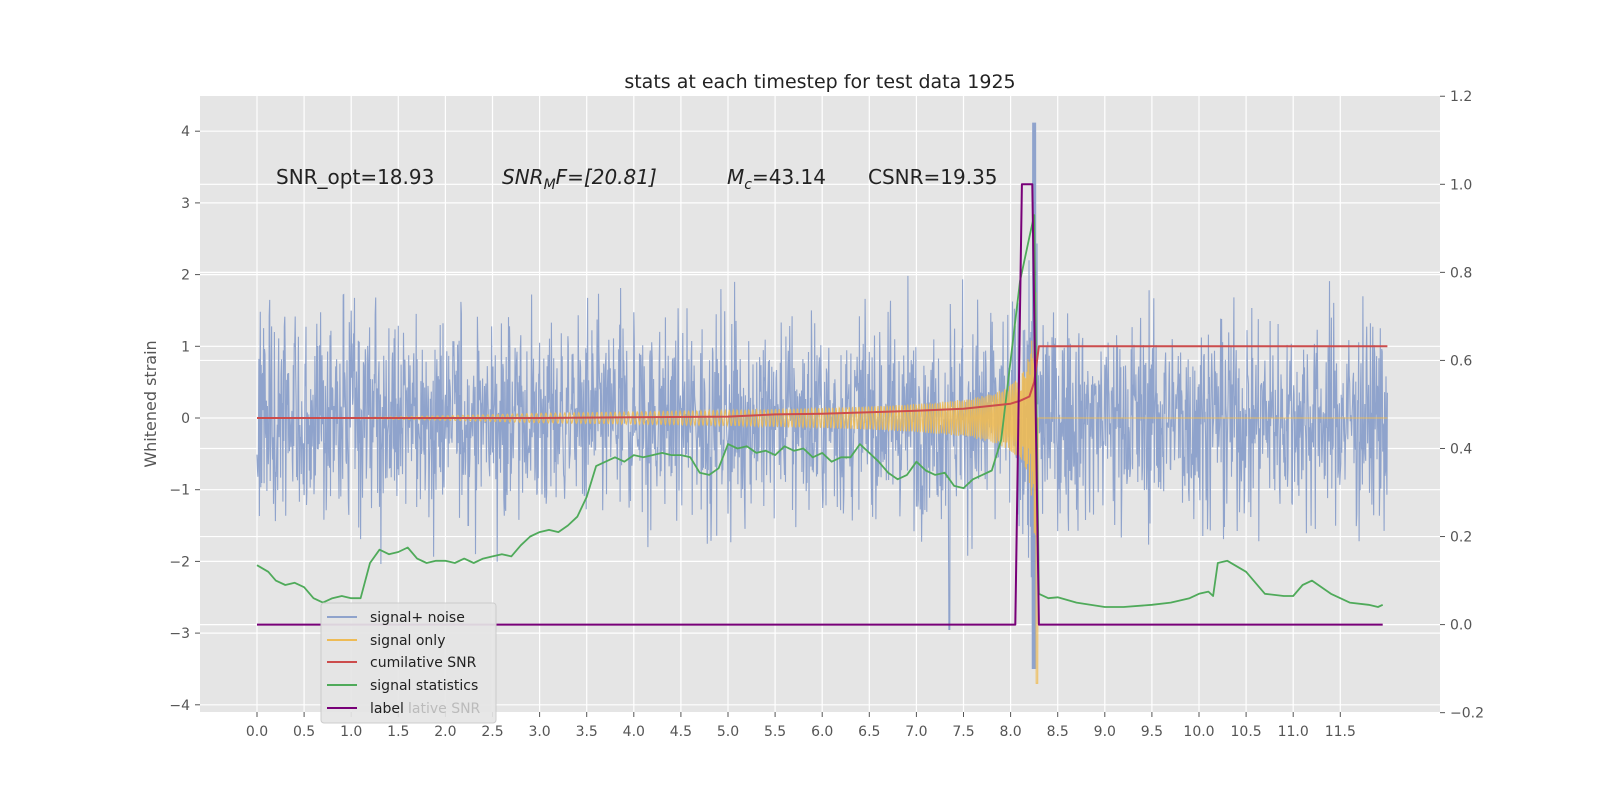  Describe the element at coordinates (1198, 732) in the screenshot. I see `x-tick-label: 10.0` at that location.